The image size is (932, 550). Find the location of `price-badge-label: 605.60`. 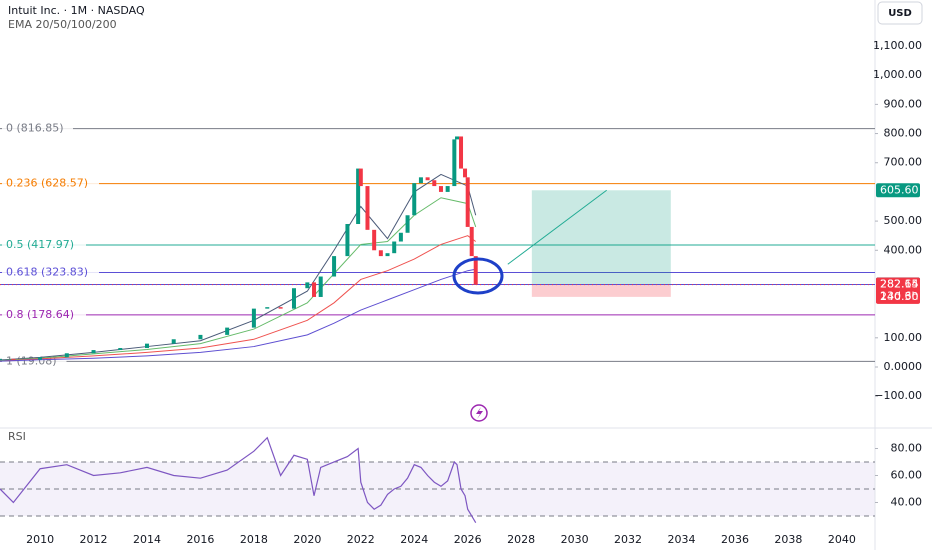

price-badge-label: 605.60 is located at coordinates (899, 189).